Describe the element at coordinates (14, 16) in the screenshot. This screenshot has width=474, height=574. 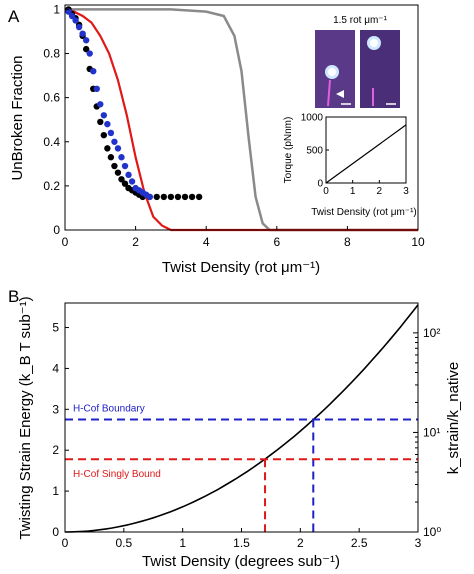
I see `panel-a-letter: A` at that location.